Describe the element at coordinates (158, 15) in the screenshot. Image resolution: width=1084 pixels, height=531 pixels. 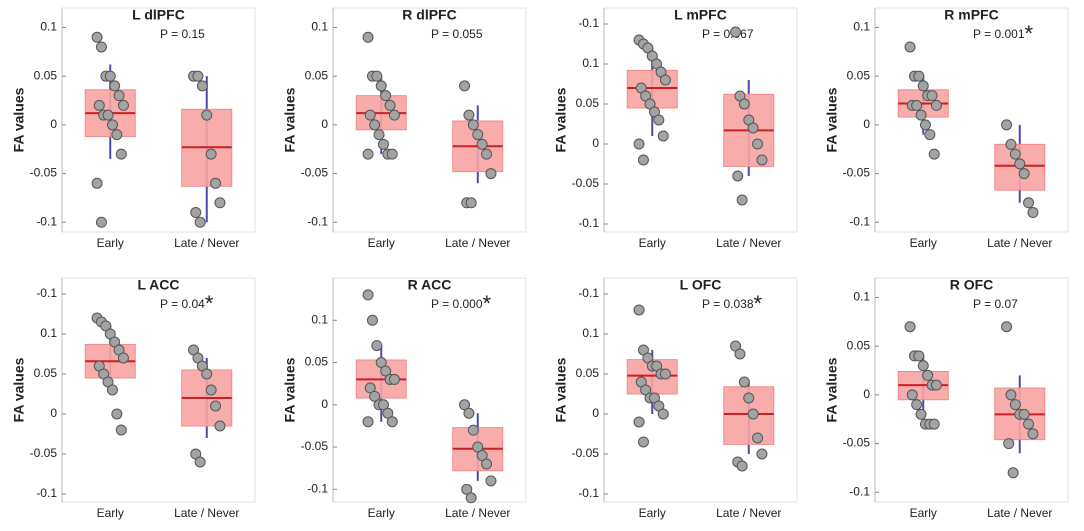
I see `panel-title: L dlPFC` at that location.